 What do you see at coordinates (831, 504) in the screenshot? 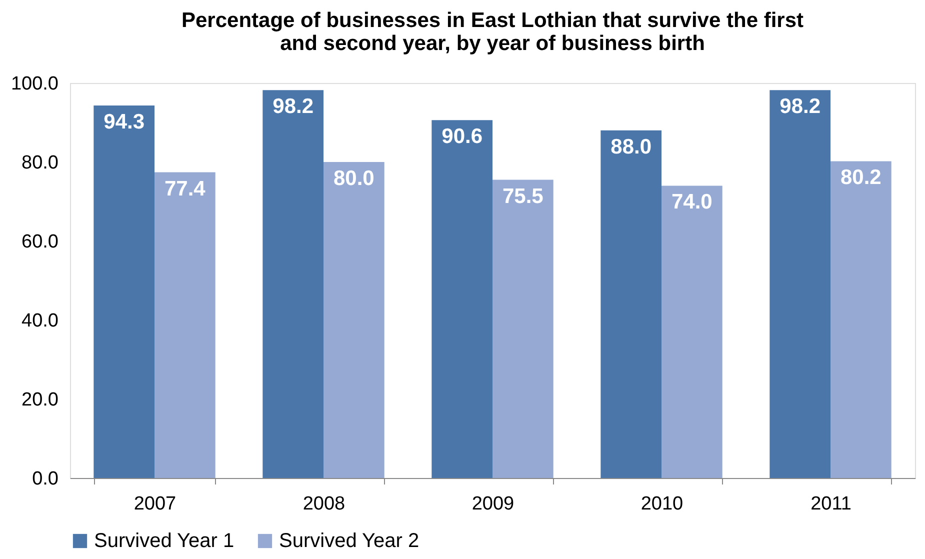
I see `x-tick-label: 2011` at bounding box center [831, 504].